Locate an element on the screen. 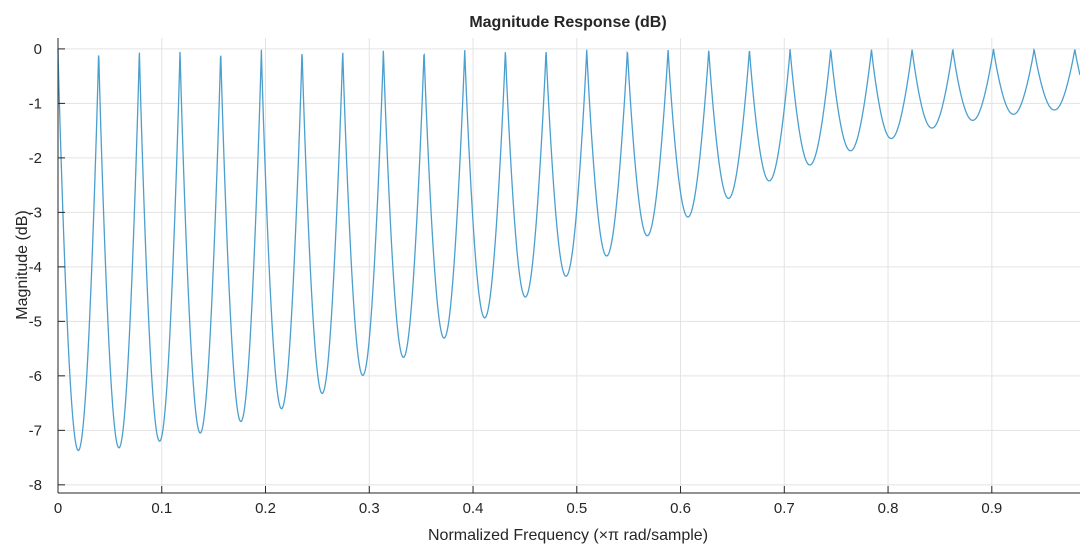 This screenshot has width=1080, height=545. y-tick-labels: 0 -1 -2 -3 -4 -5 -6 -7 -8 is located at coordinates (35, 267).